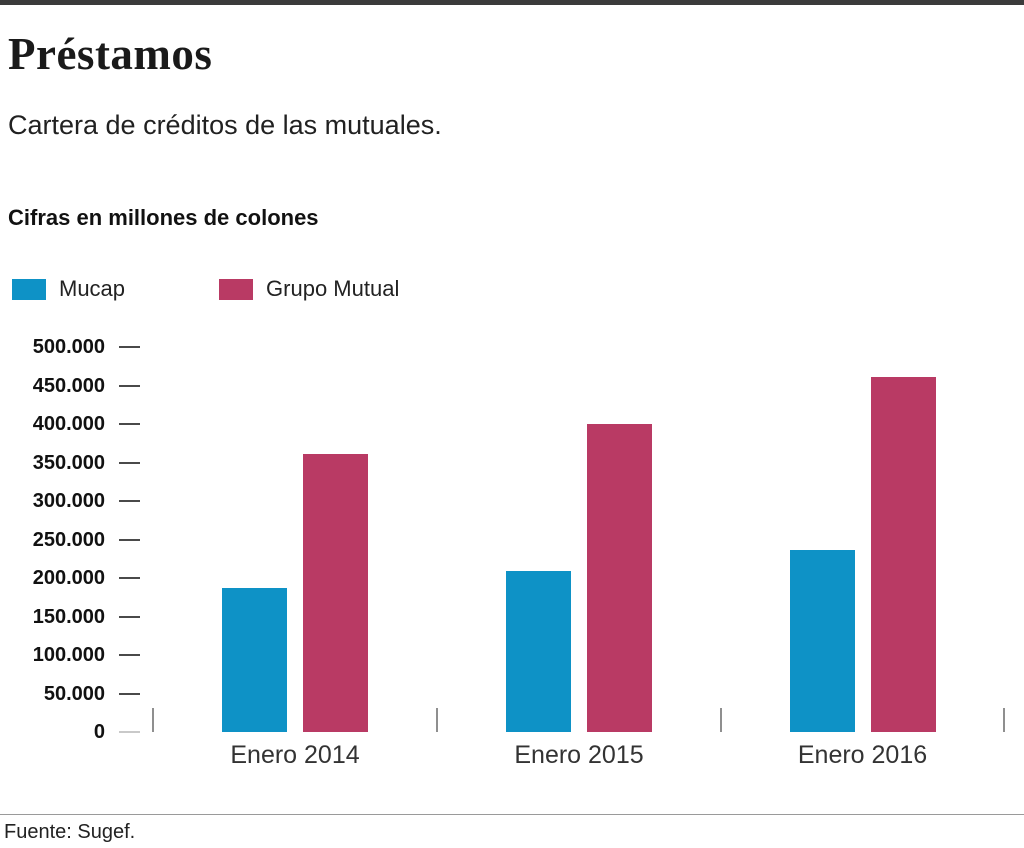 This screenshot has height=848, width=1024. I want to click on bar-mucap-enero-2016, so click(822, 641).